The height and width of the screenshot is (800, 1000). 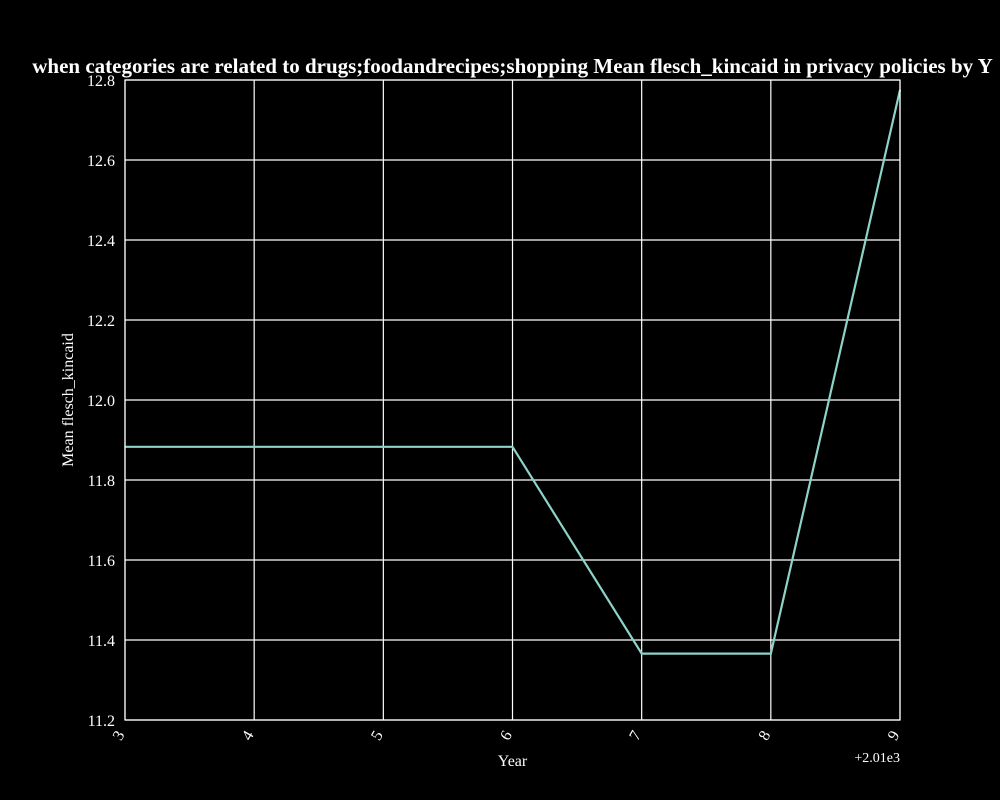 I want to click on x-tick-label: 5, so click(x=377, y=735).